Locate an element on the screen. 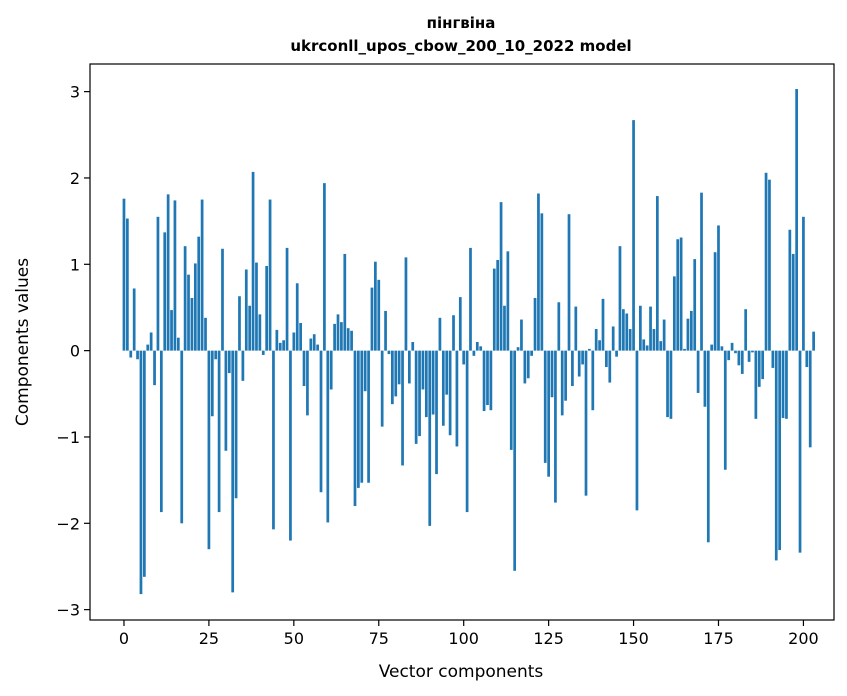  y-tick-label: −1 is located at coordinates (68, 437).